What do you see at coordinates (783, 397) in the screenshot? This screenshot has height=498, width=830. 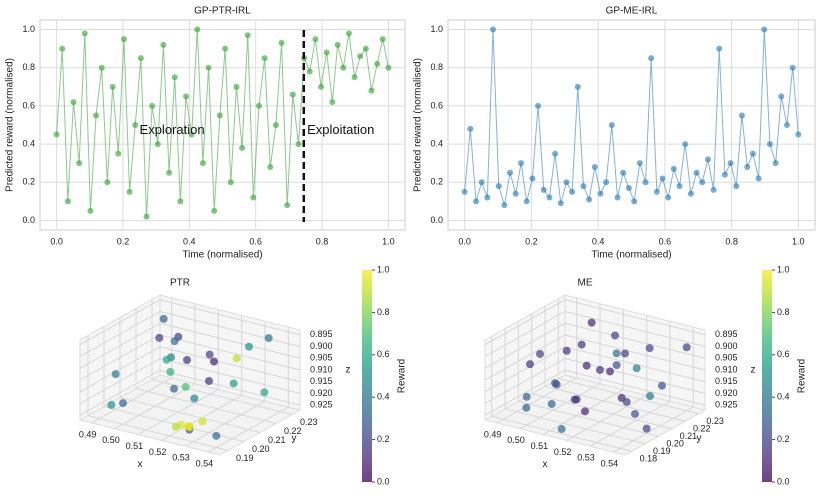 I see `colorbar-tick-label: 0.4` at bounding box center [783, 397].